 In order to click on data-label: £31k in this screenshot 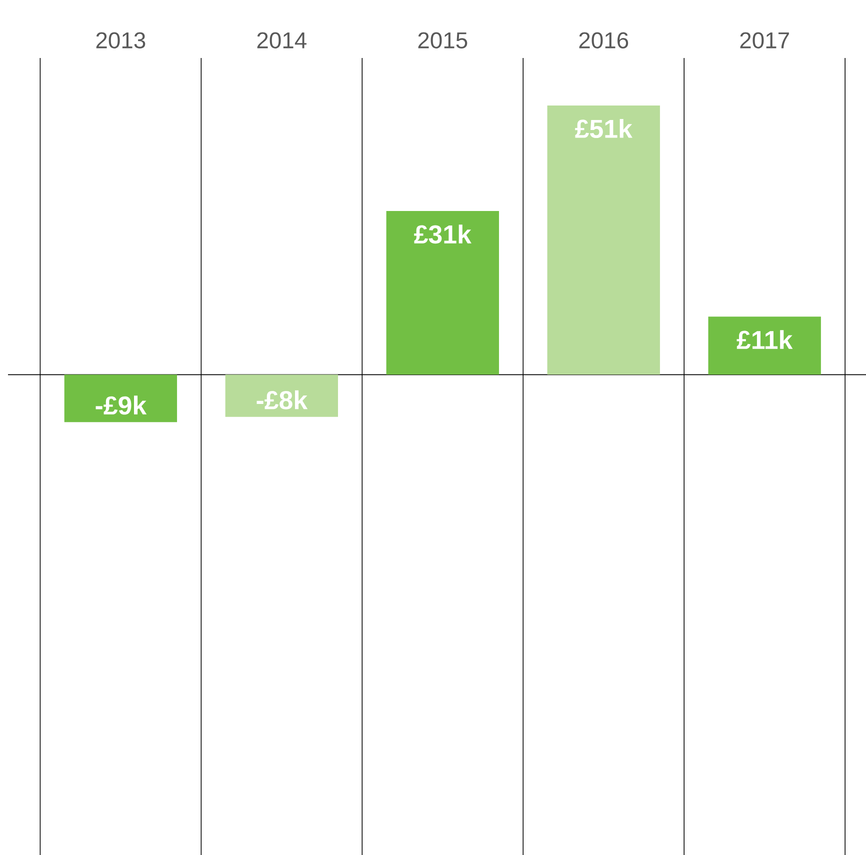, I will do `click(443, 234)`.